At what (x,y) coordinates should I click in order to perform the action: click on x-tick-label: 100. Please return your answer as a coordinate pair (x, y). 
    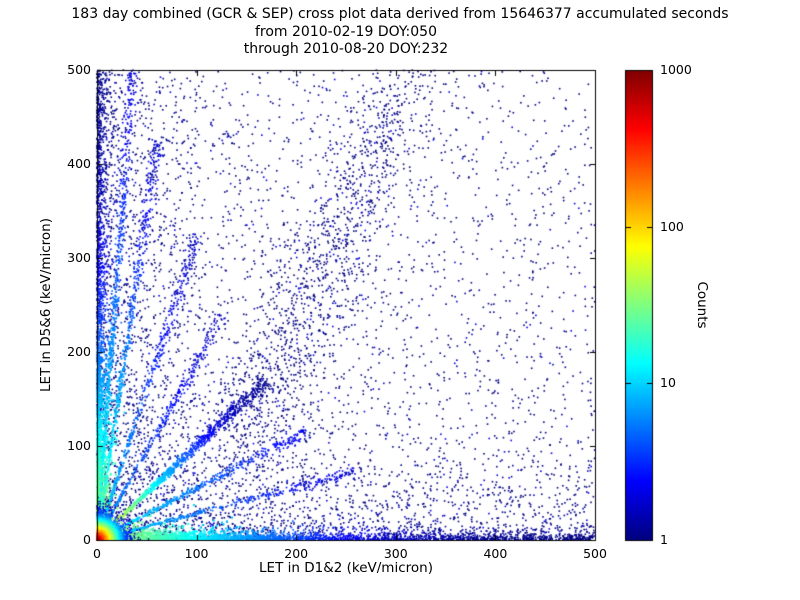
    Looking at the image, I should click on (196, 553).